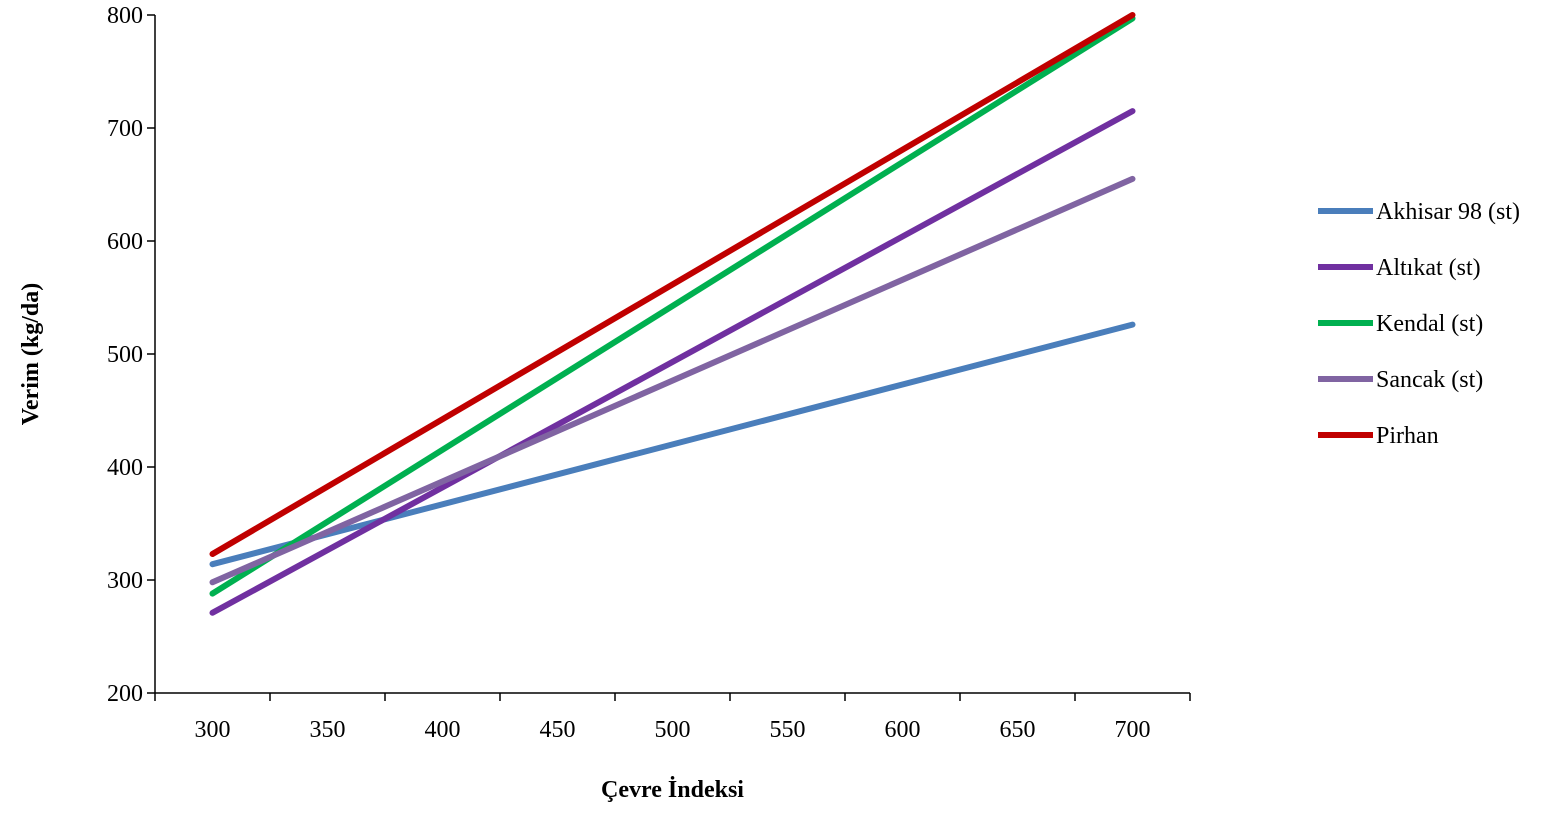 Image resolution: width=1565 pixels, height=815 pixels. What do you see at coordinates (125, 694) in the screenshot?
I see `y-tick-label: 200` at bounding box center [125, 694].